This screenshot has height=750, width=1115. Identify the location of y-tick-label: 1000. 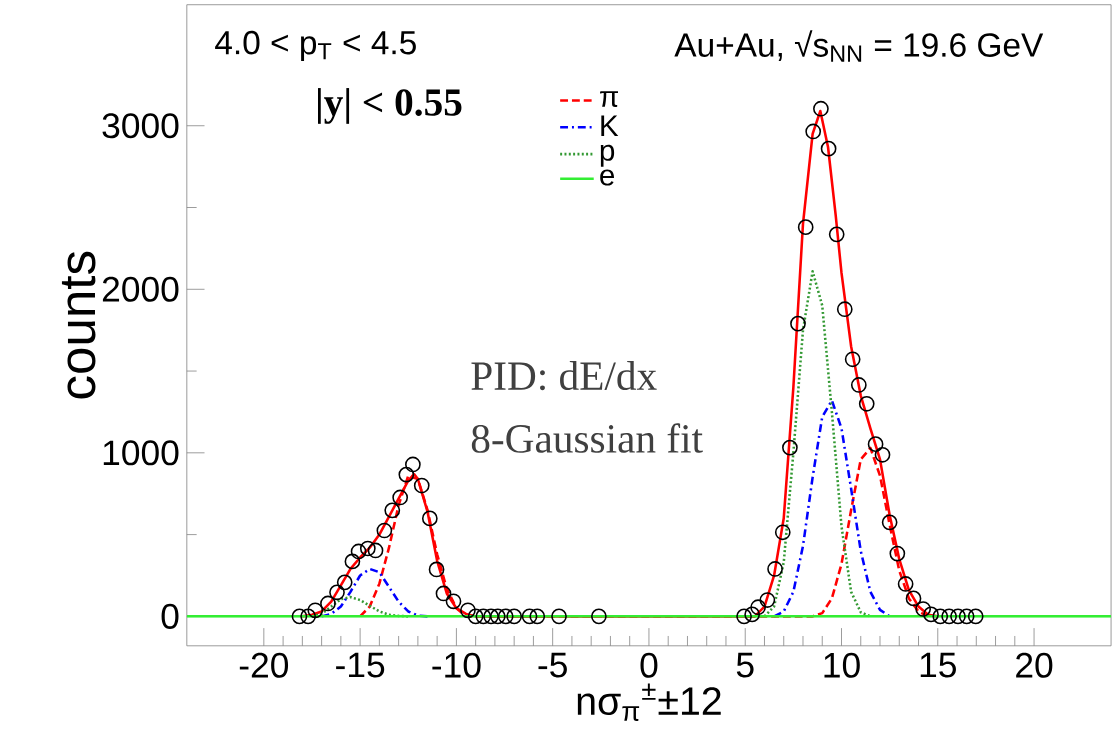
(141, 453).